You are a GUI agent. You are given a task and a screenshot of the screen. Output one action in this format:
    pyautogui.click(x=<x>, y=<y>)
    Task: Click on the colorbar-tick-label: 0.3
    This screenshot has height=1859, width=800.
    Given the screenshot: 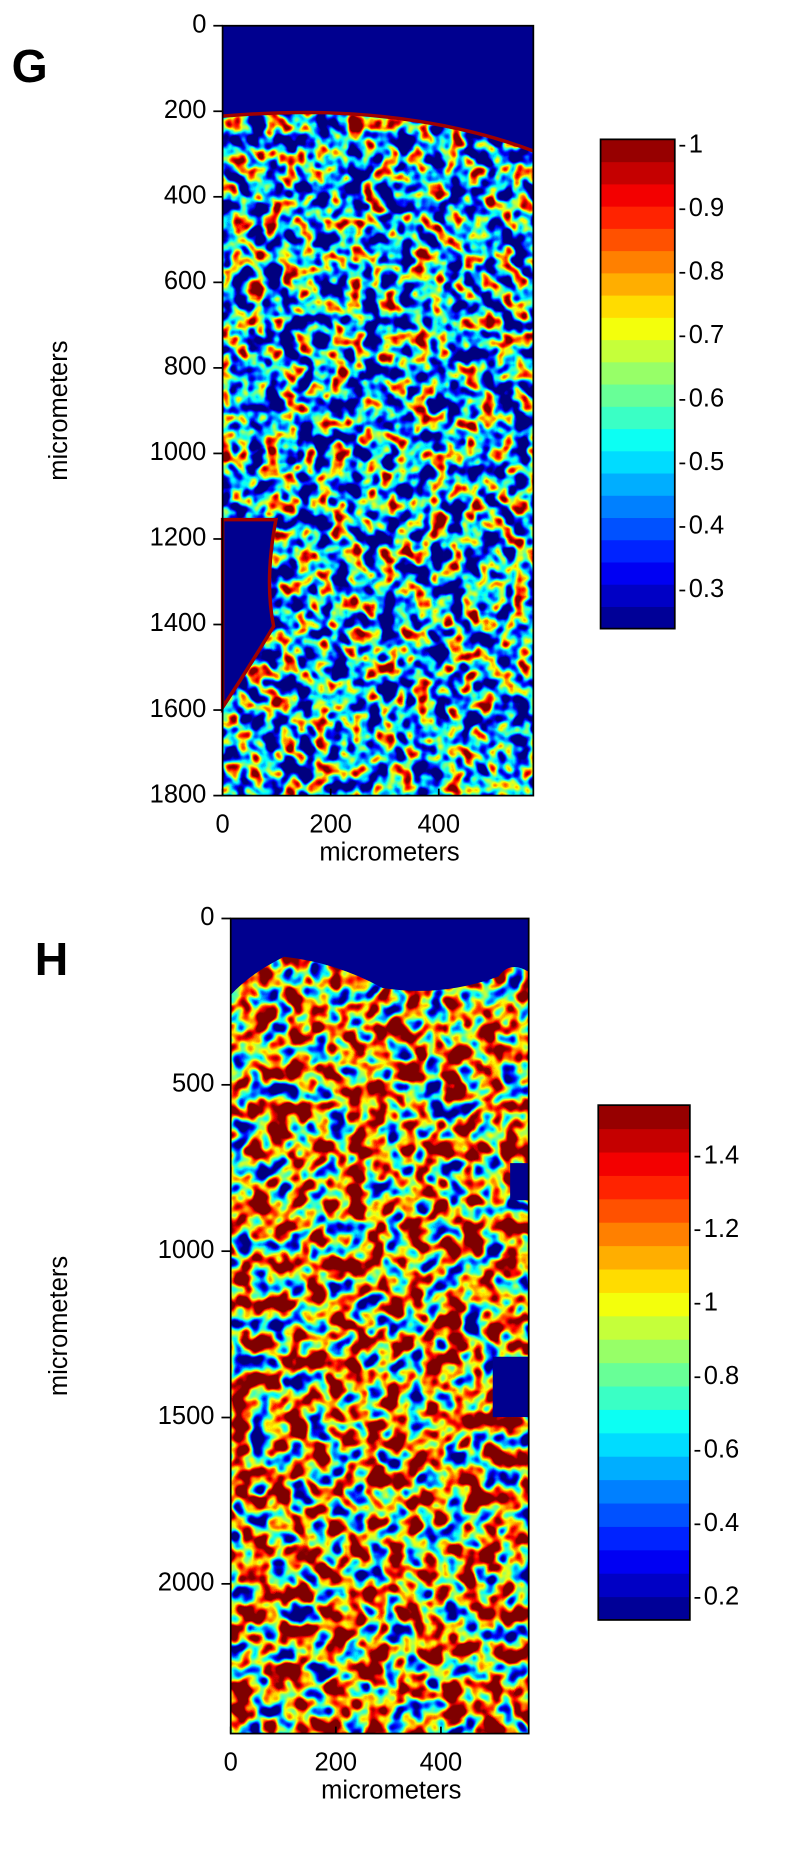 What is the action you would take?
    pyautogui.click(x=706, y=589)
    